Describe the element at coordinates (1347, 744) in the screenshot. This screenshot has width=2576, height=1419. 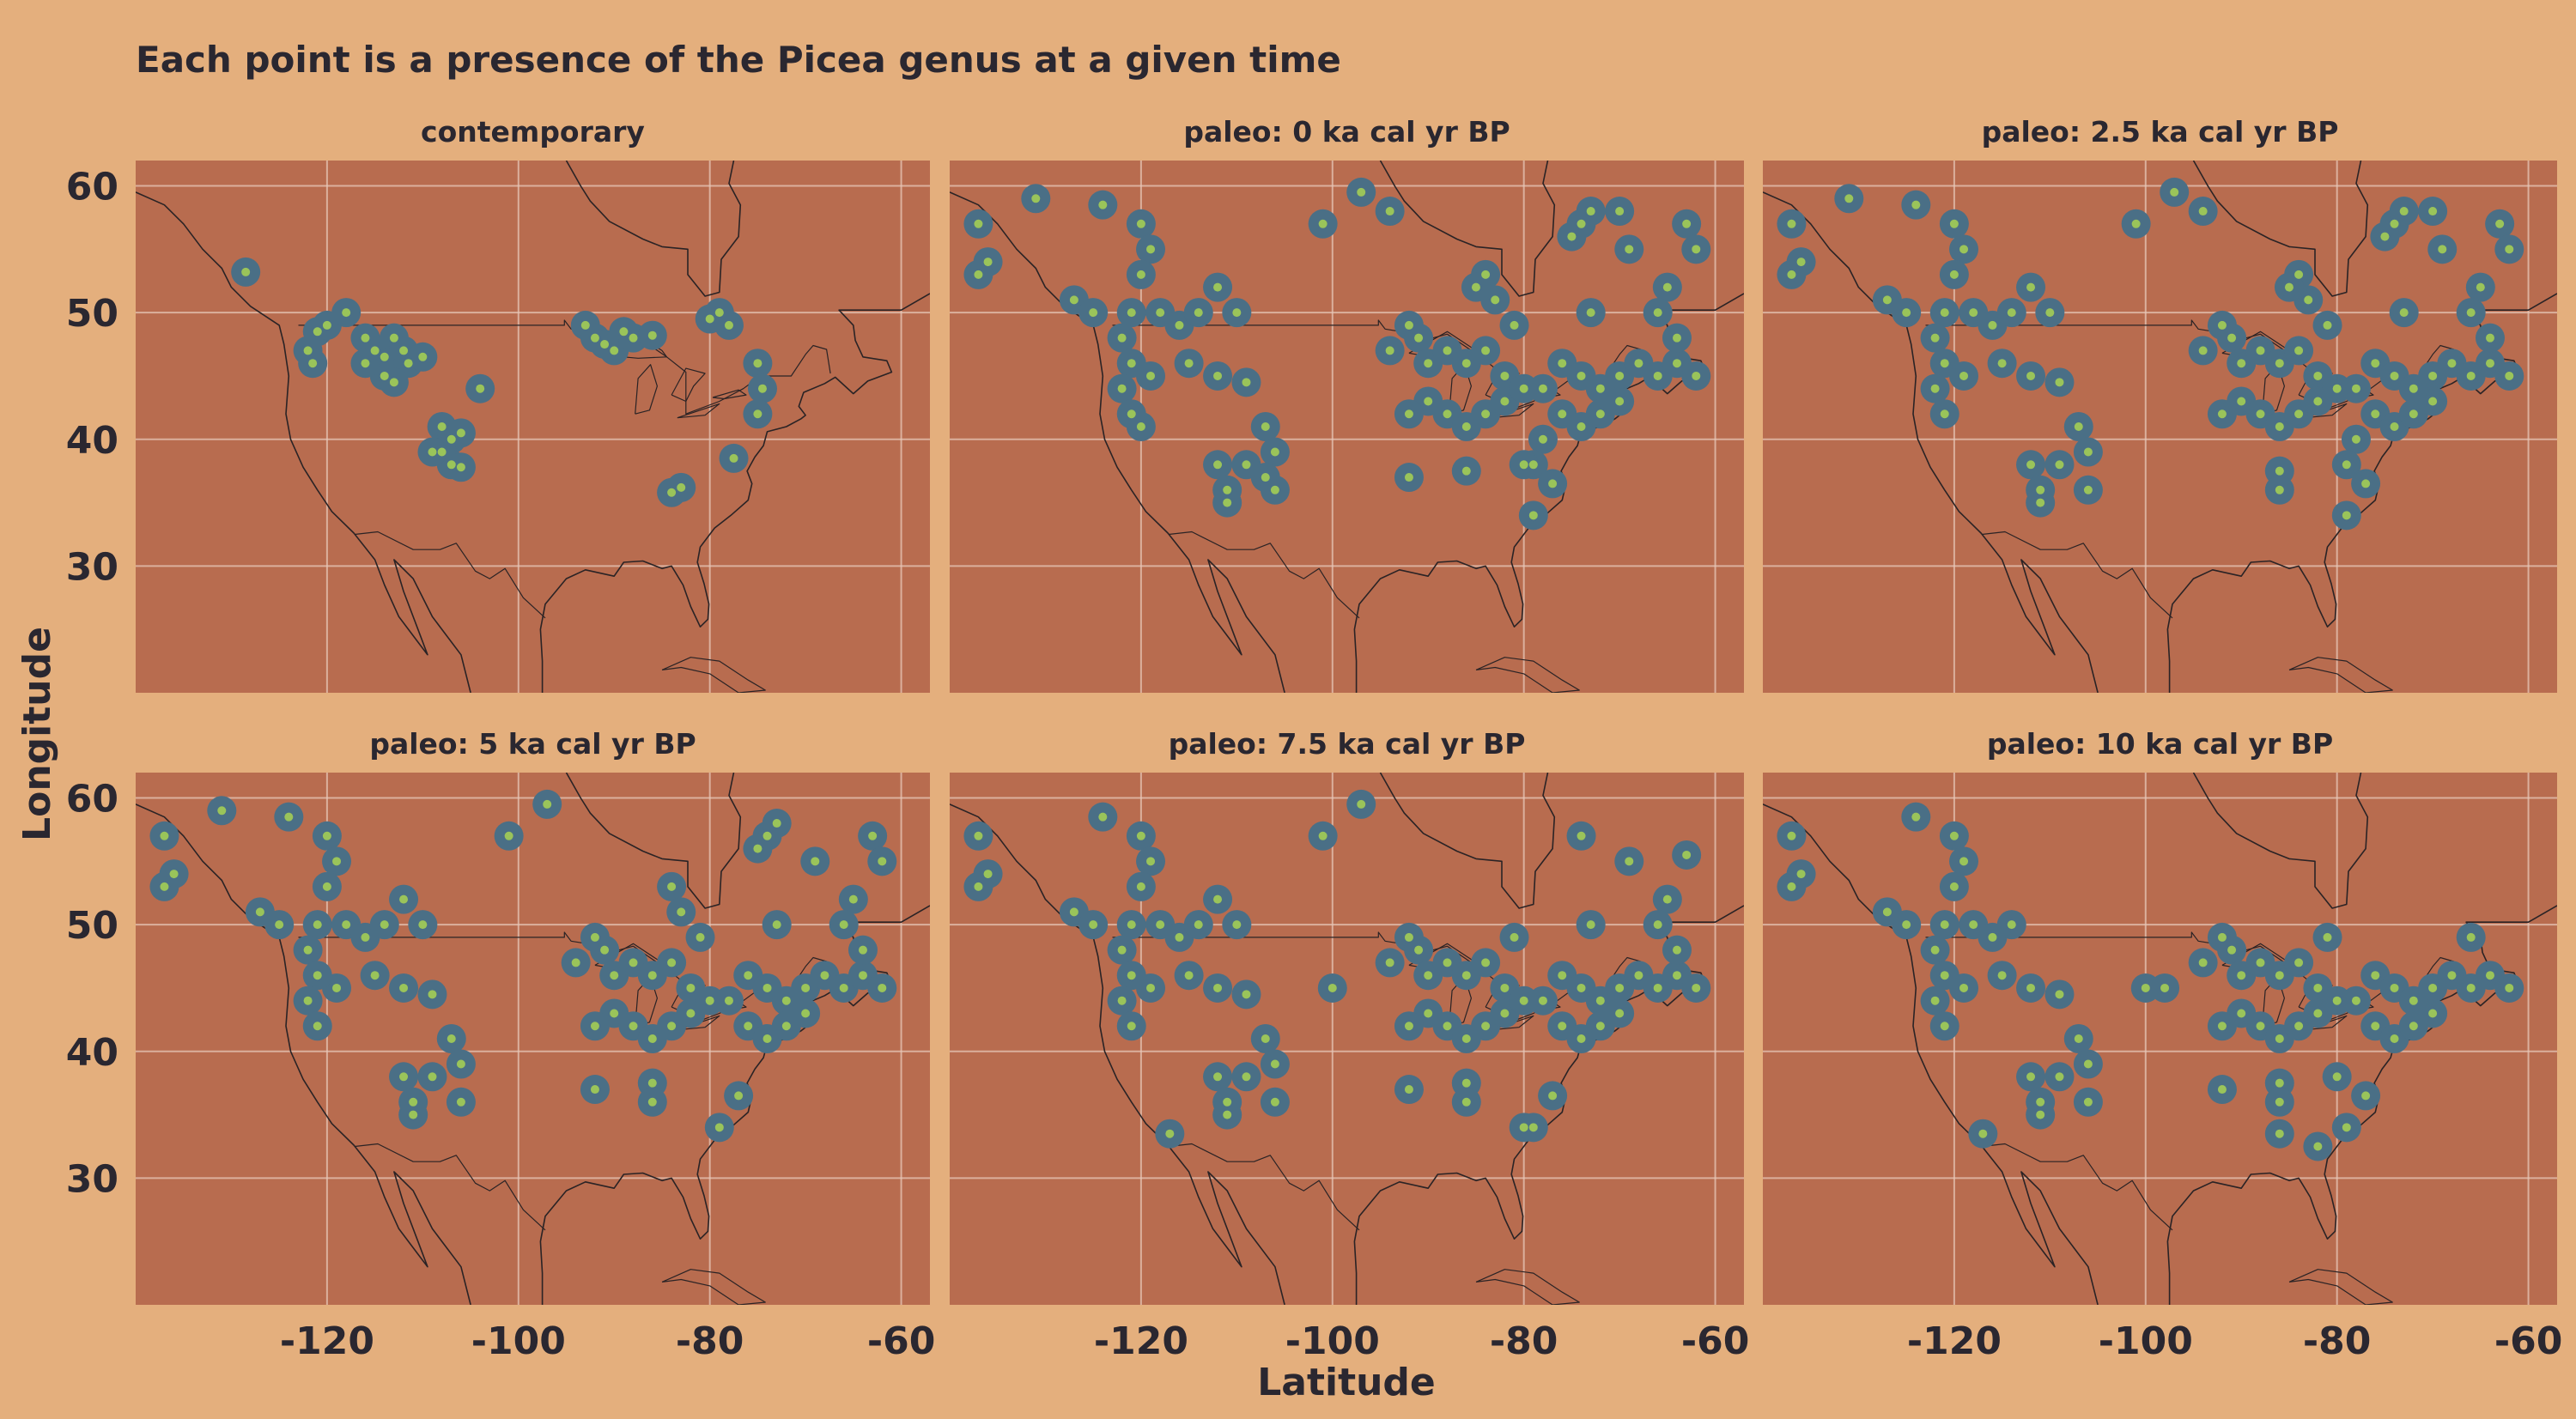
I see `facet-title: paleo: 7.5 ka cal yr BP` at that location.